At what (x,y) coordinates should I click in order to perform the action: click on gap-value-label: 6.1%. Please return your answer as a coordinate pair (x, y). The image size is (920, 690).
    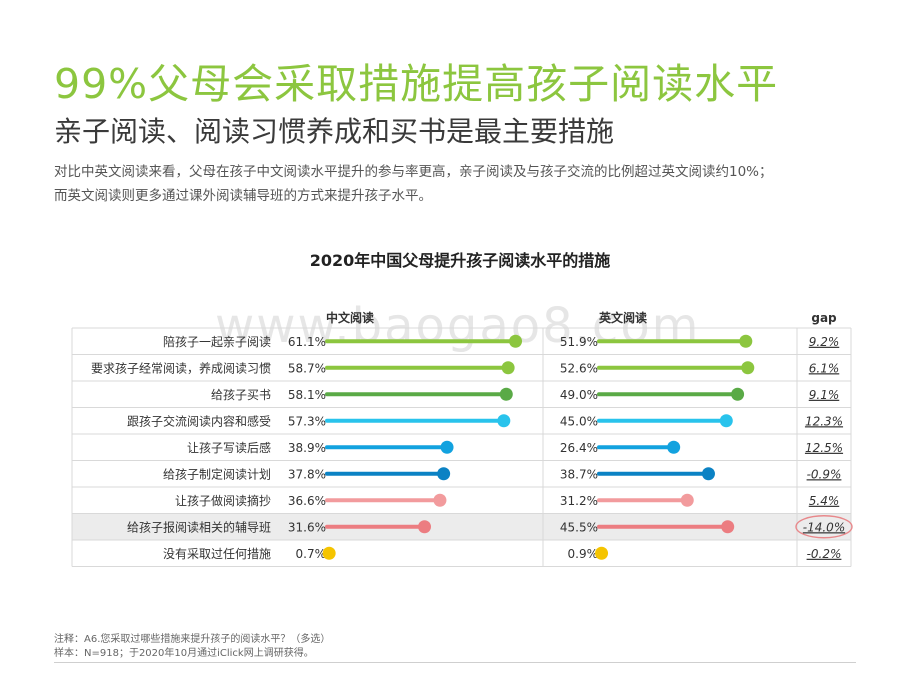
    Looking at the image, I should click on (824, 368).